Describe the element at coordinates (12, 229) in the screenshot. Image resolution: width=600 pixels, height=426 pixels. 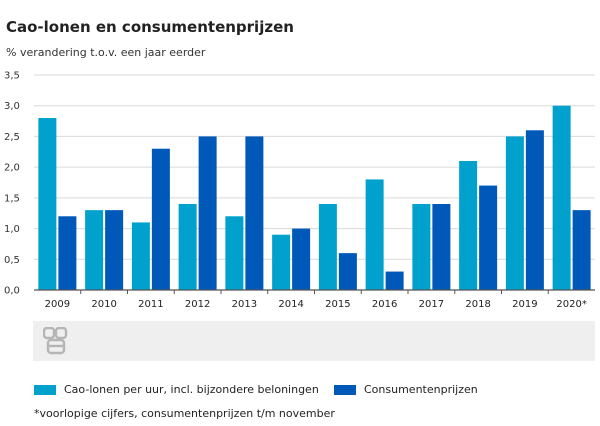
I see `y-tick-label: 1,0` at that location.